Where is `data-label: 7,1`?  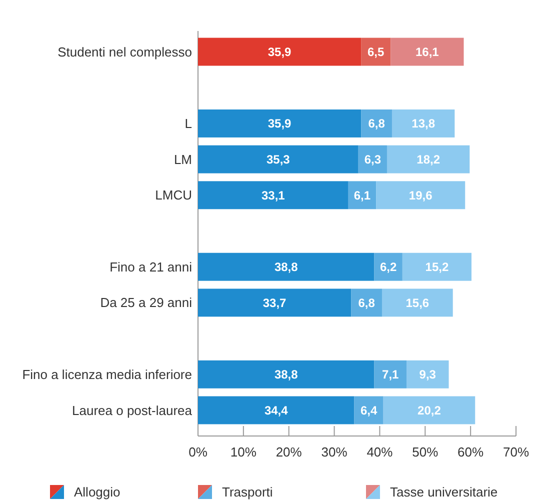
data-label: 7,1 is located at coordinates (391, 375).